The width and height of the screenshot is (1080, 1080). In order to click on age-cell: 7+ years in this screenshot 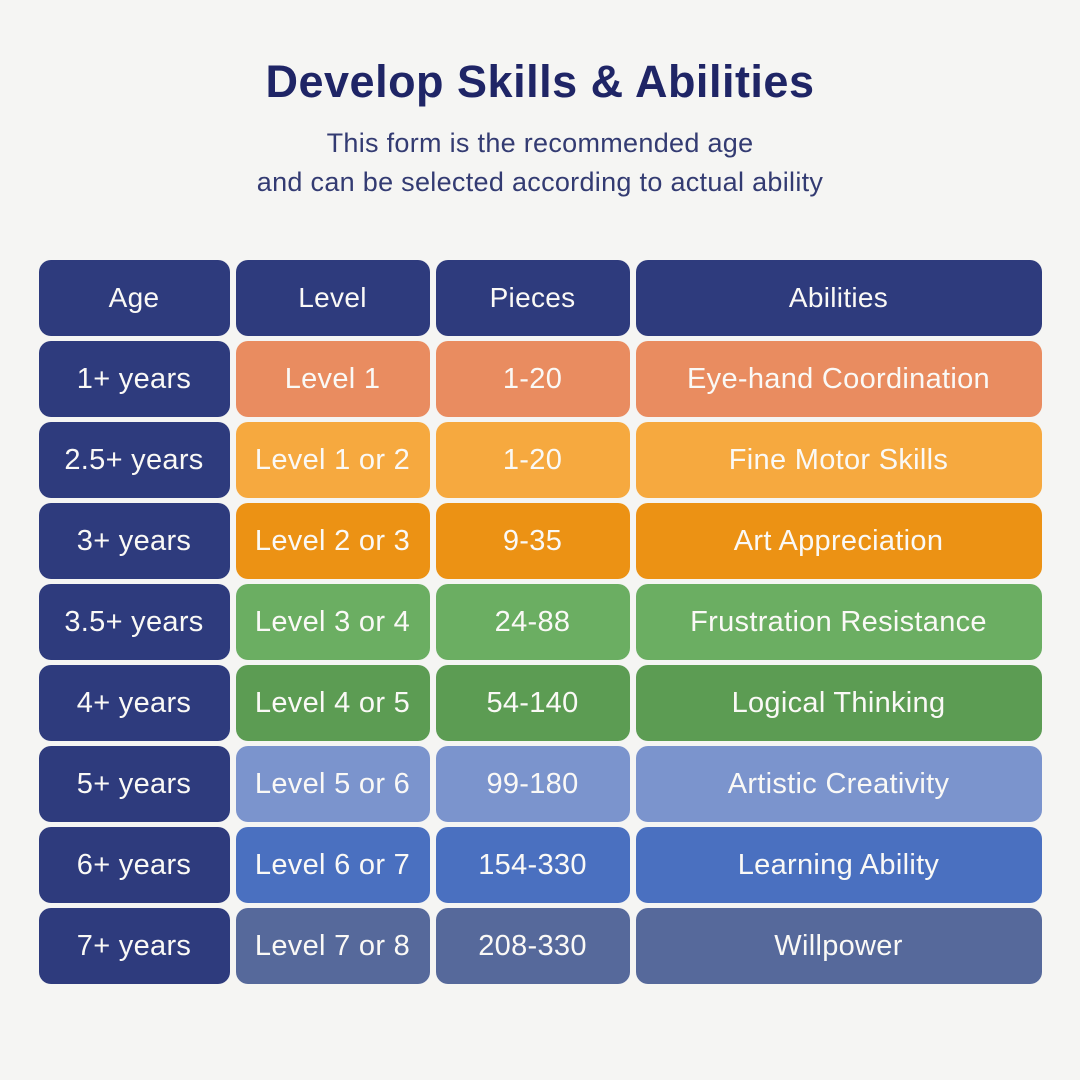, I will do `click(134, 946)`.